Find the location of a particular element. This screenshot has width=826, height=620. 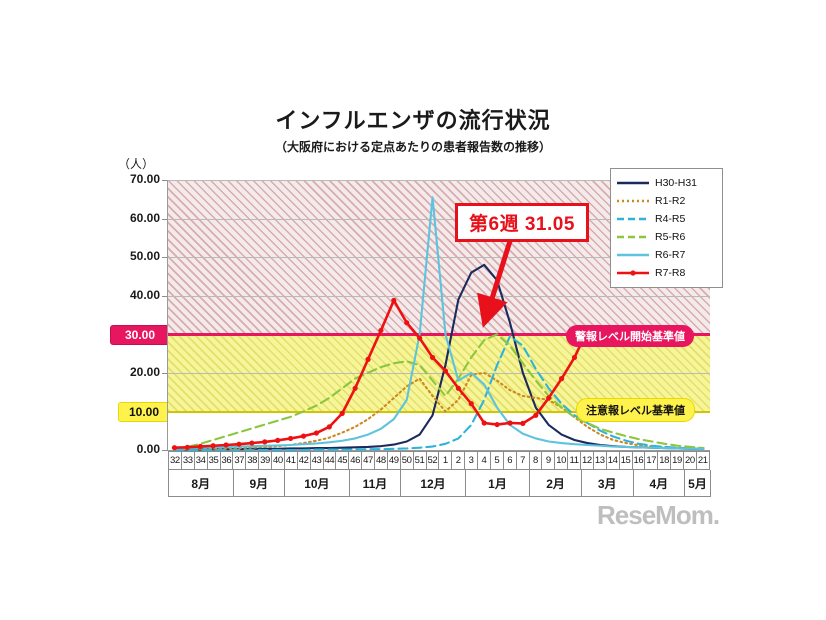

legend-item-r7-r8: R7-R8 is located at coordinates (666, 273).